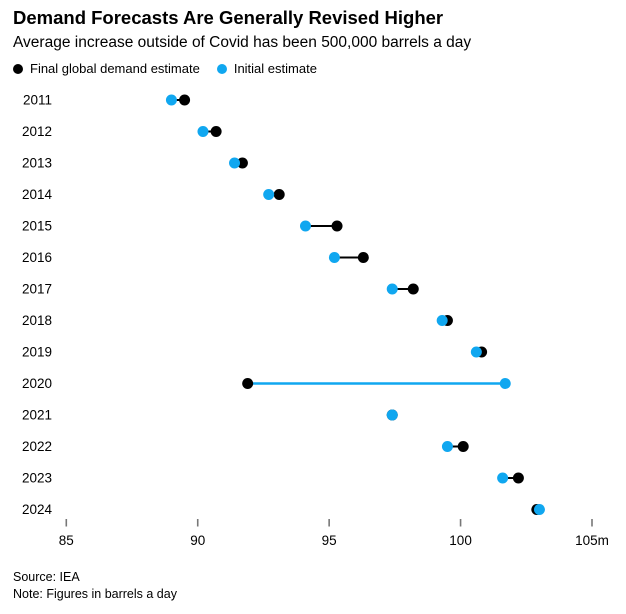 The height and width of the screenshot is (614, 626). What do you see at coordinates (95, 594) in the screenshot?
I see `note-text: Note: Figures in barrels a day` at bounding box center [95, 594].